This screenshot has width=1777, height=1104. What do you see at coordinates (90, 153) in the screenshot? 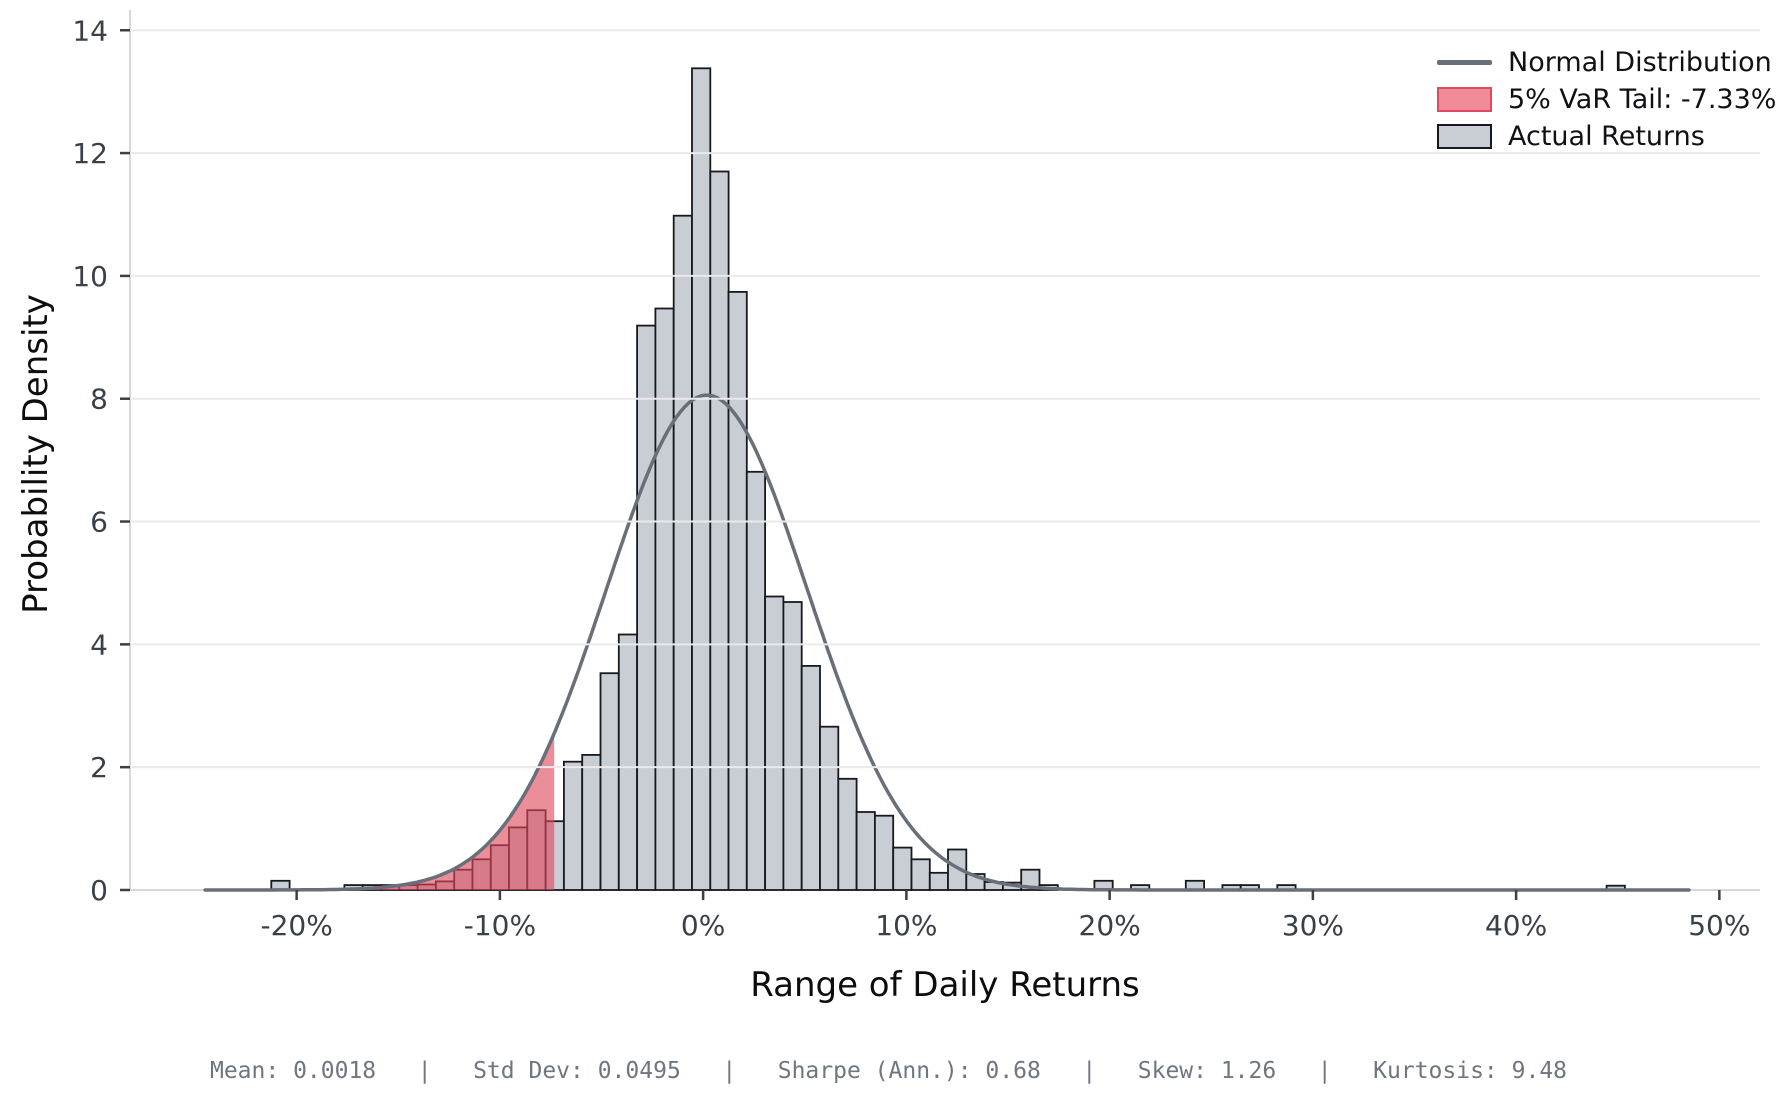
I see `y-tick-label: 12` at bounding box center [90, 153].